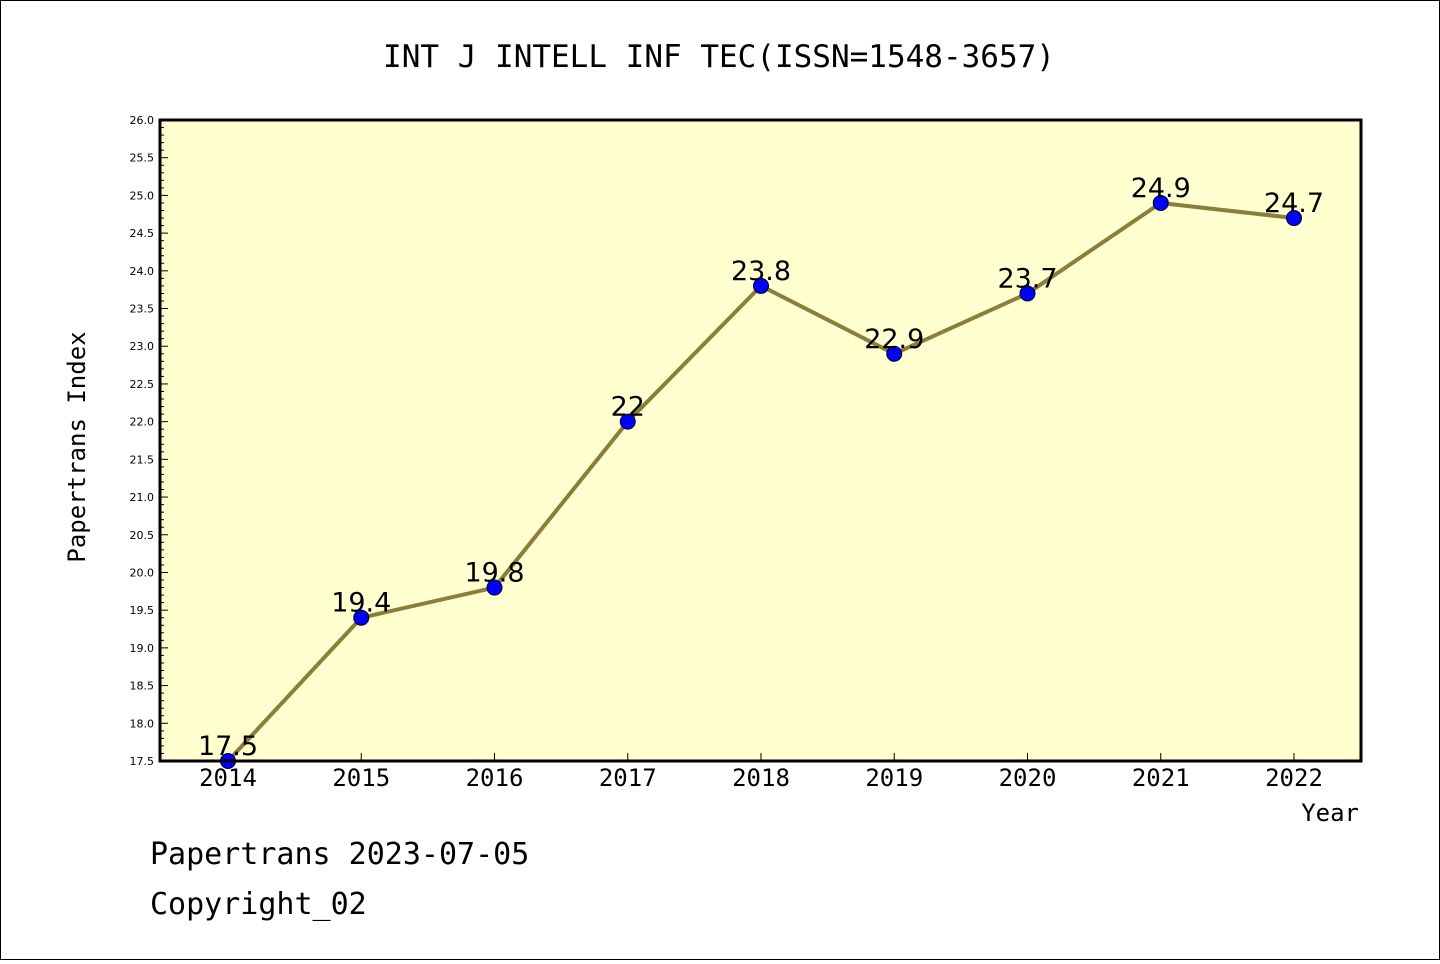 The width and height of the screenshot is (1440, 964). What do you see at coordinates (1330, 813) in the screenshot?
I see `x-axis-label: Year` at bounding box center [1330, 813].